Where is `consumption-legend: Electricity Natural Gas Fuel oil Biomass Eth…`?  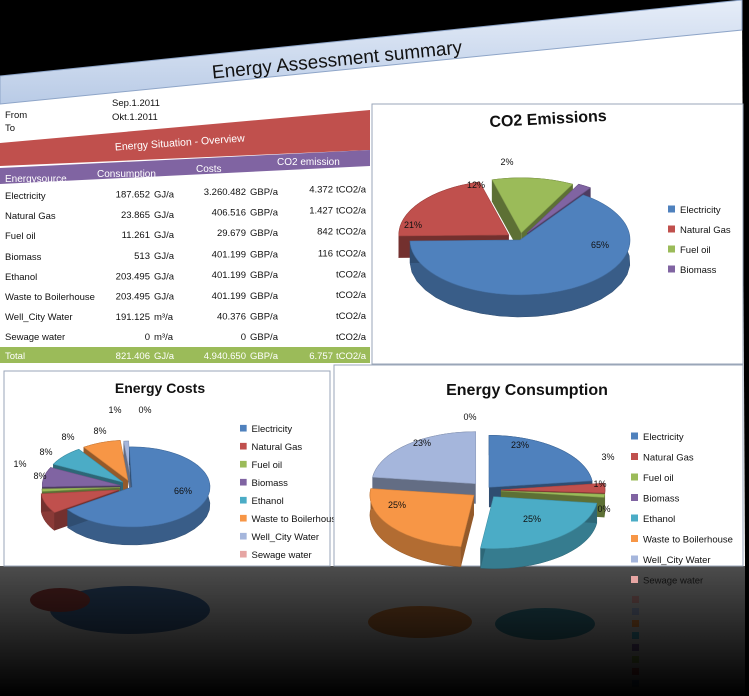 consumption-legend: Electricity Natural Gas Fuel oil Biomass Eth… is located at coordinates (682, 509).